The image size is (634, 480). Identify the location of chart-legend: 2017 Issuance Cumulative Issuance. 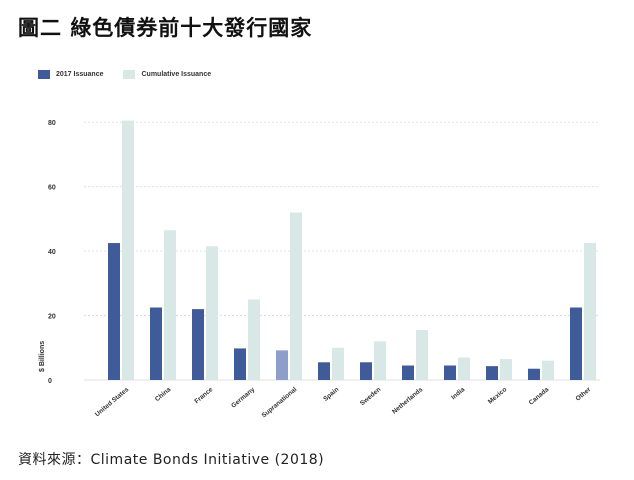
(134, 74).